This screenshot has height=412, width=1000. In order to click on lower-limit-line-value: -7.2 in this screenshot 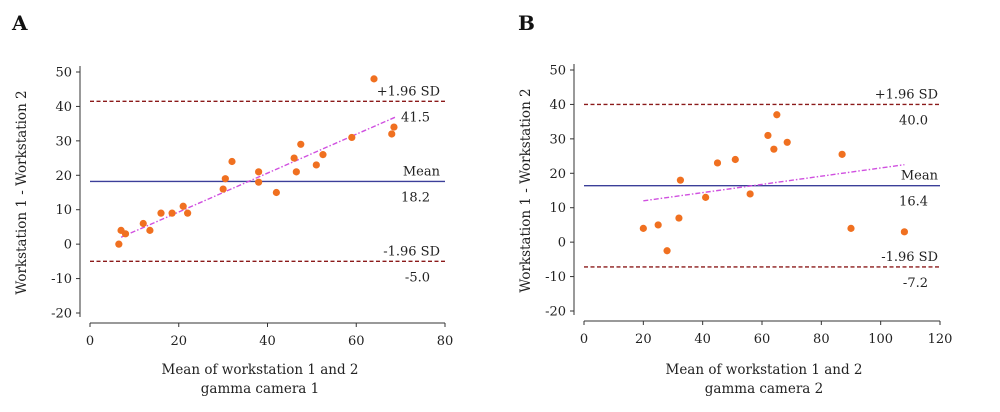, I will do `click(915, 283)`.